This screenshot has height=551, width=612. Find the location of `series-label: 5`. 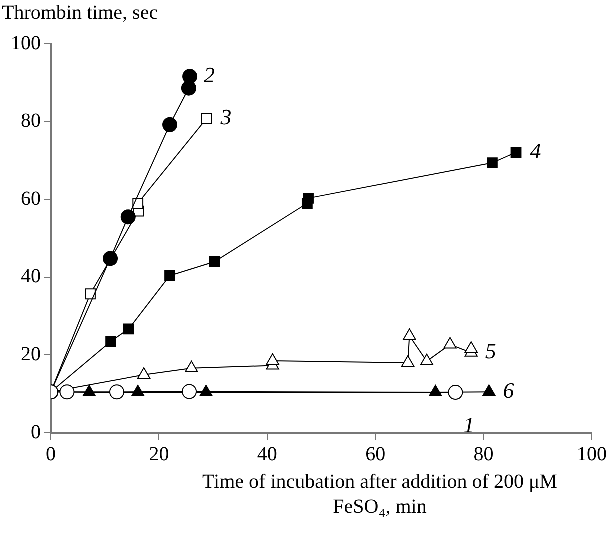

series-label: 5 is located at coordinates (490, 351).